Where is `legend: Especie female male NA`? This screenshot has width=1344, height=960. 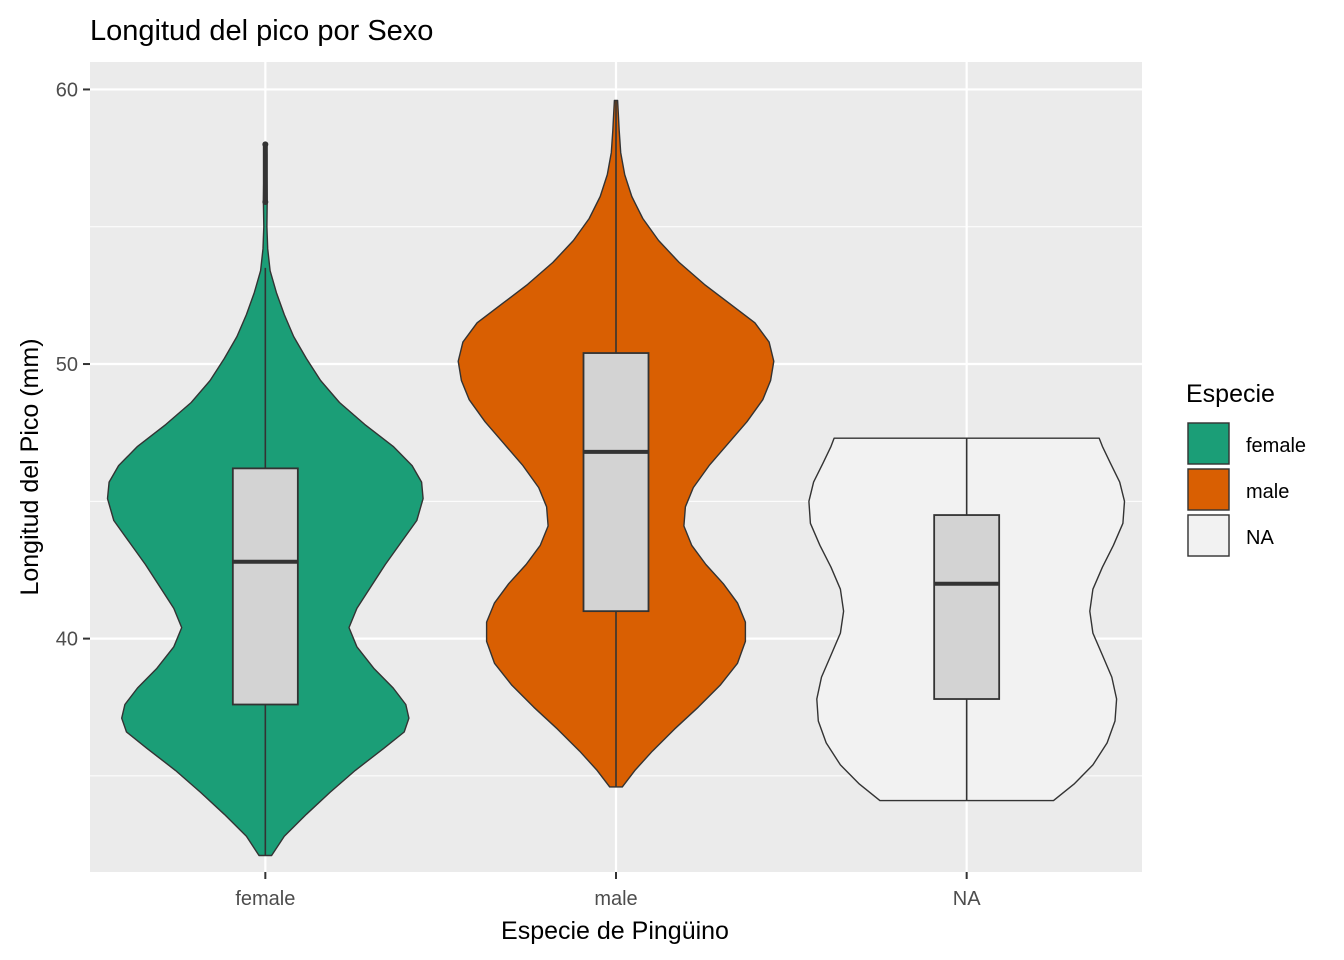 legend: Especie female male NA is located at coordinates (1246, 468).